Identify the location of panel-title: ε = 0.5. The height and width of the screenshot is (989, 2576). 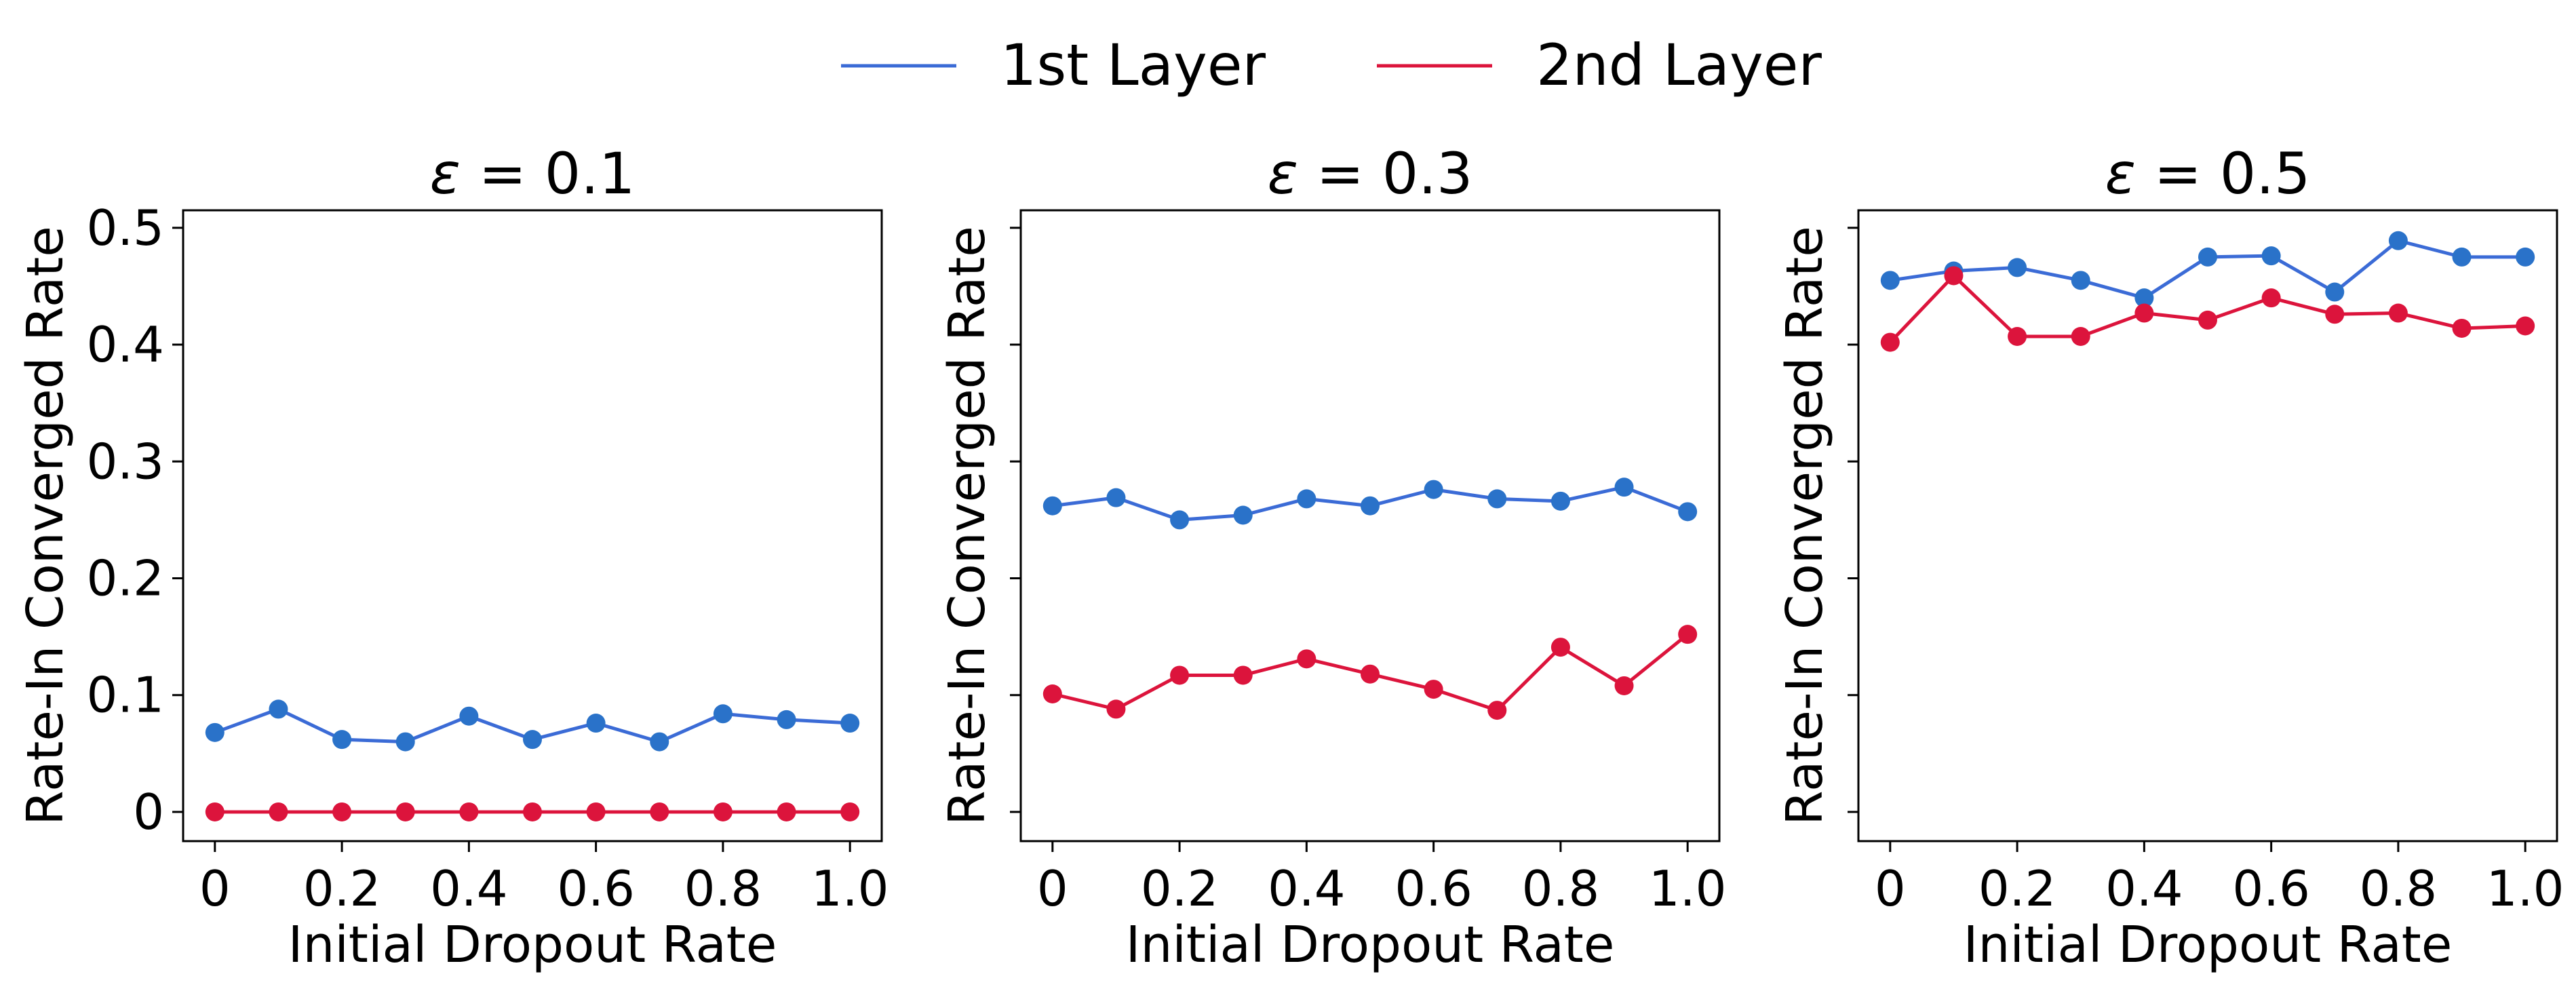
(2208, 173).